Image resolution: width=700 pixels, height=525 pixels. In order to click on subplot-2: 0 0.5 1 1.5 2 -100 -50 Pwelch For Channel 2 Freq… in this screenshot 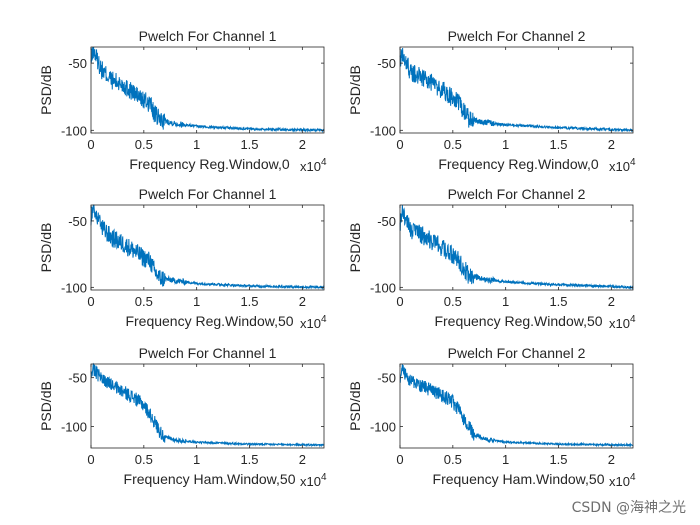, I will do `click(491, 101)`.